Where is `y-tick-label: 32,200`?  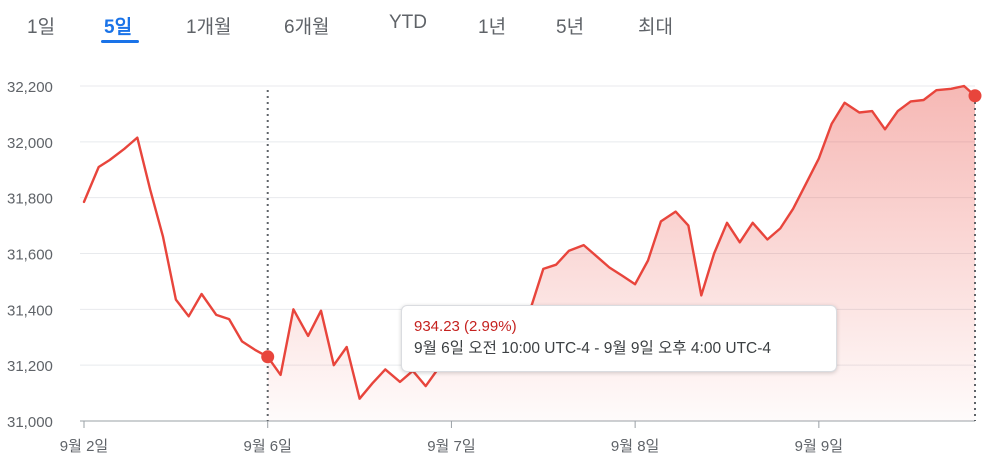 y-tick-label: 32,200 is located at coordinates (30, 87).